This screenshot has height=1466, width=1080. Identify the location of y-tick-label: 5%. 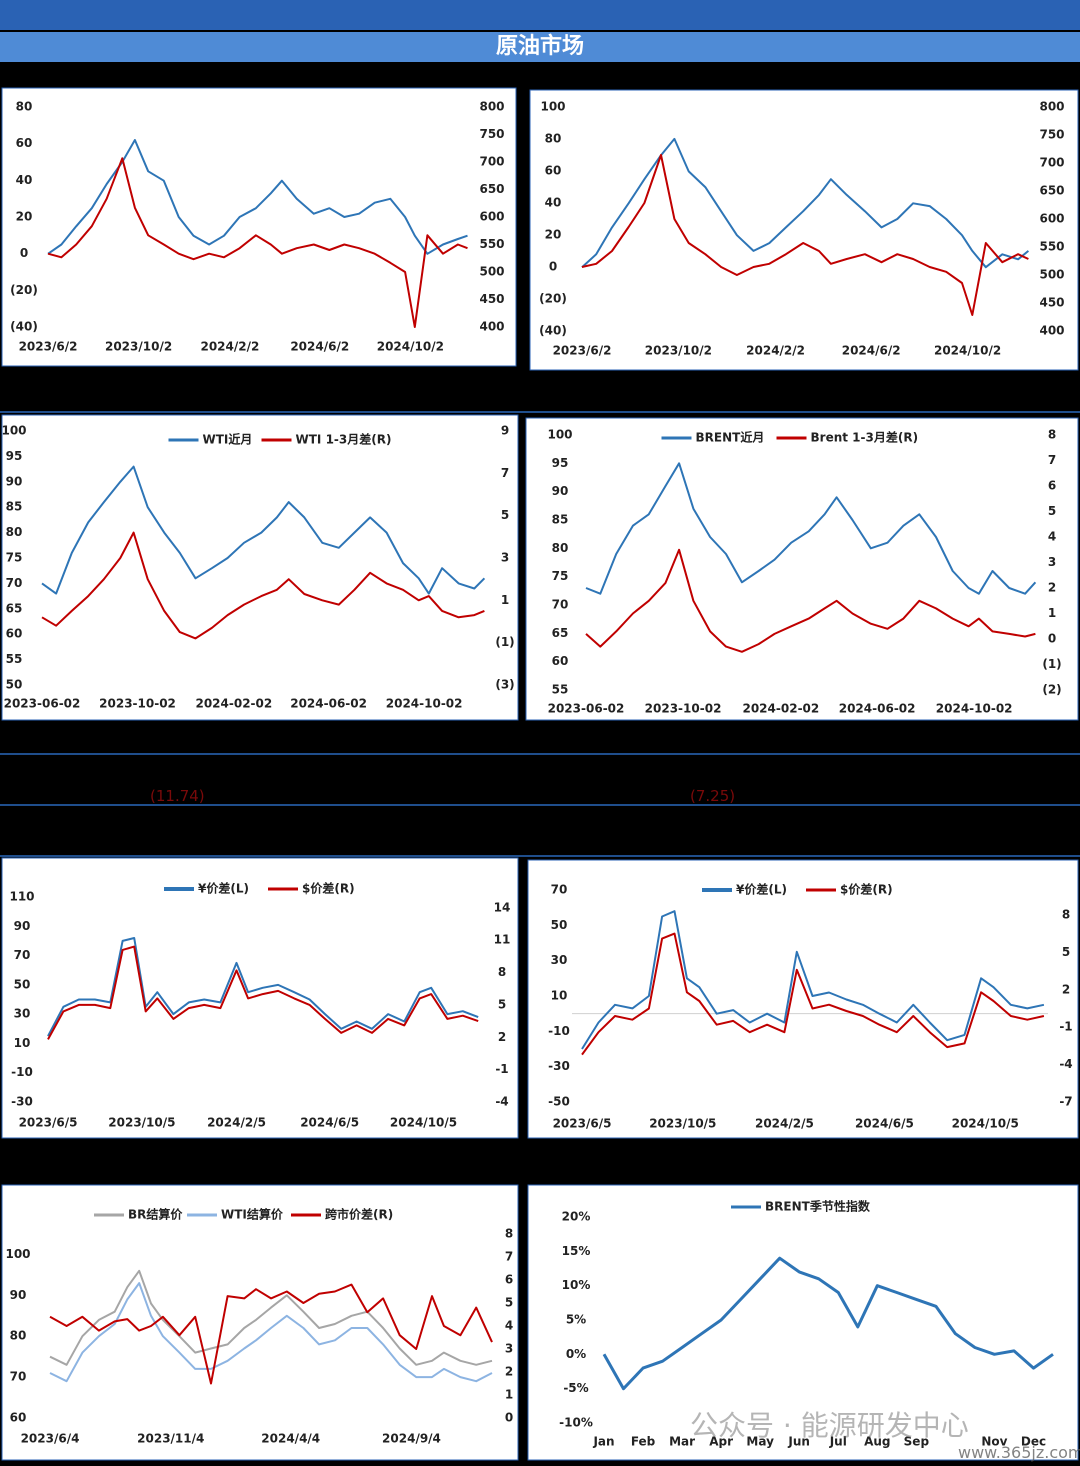
(576, 1320).